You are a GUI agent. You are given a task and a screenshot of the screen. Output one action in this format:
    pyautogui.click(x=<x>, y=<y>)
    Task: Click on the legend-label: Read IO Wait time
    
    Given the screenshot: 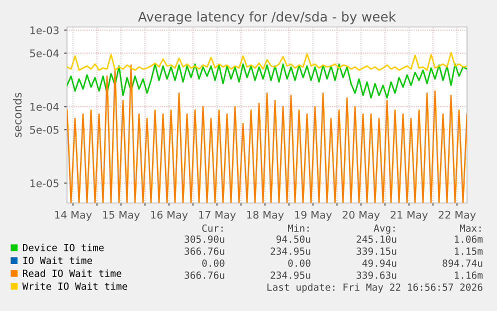 What is the action you would take?
    pyautogui.click(x=72, y=273)
    